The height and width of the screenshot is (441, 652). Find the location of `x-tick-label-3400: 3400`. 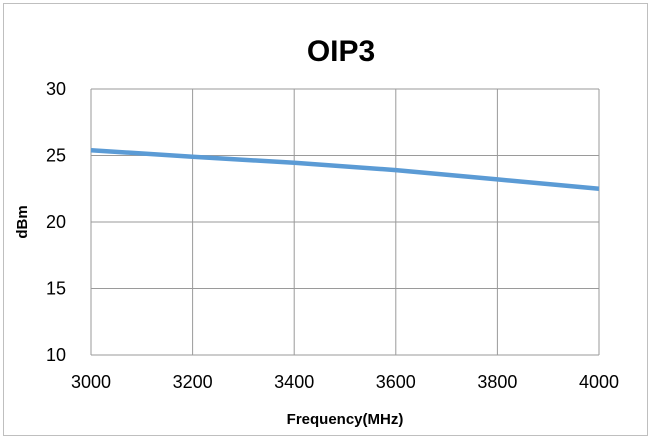

x-tick-label-3400: 3400 is located at coordinates (294, 382).